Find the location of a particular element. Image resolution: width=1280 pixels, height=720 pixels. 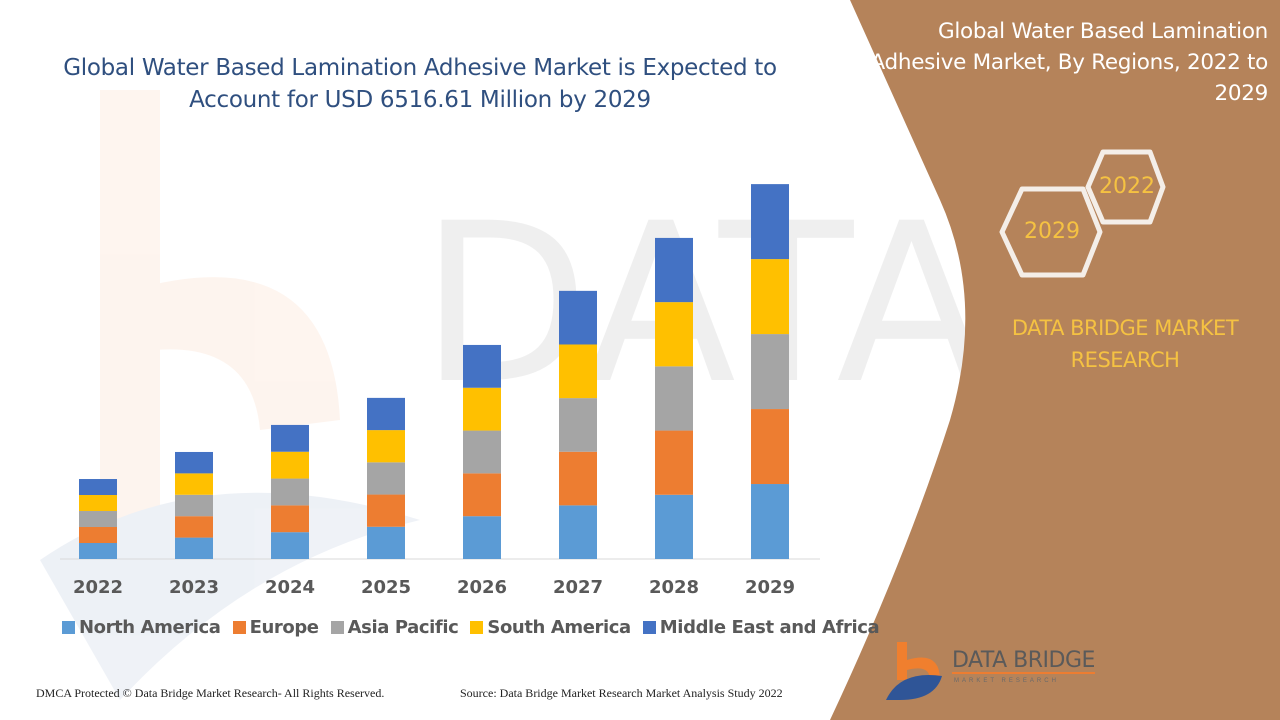

legend-item-middle-east-africa: Middle East and Africa is located at coordinates (761, 627).